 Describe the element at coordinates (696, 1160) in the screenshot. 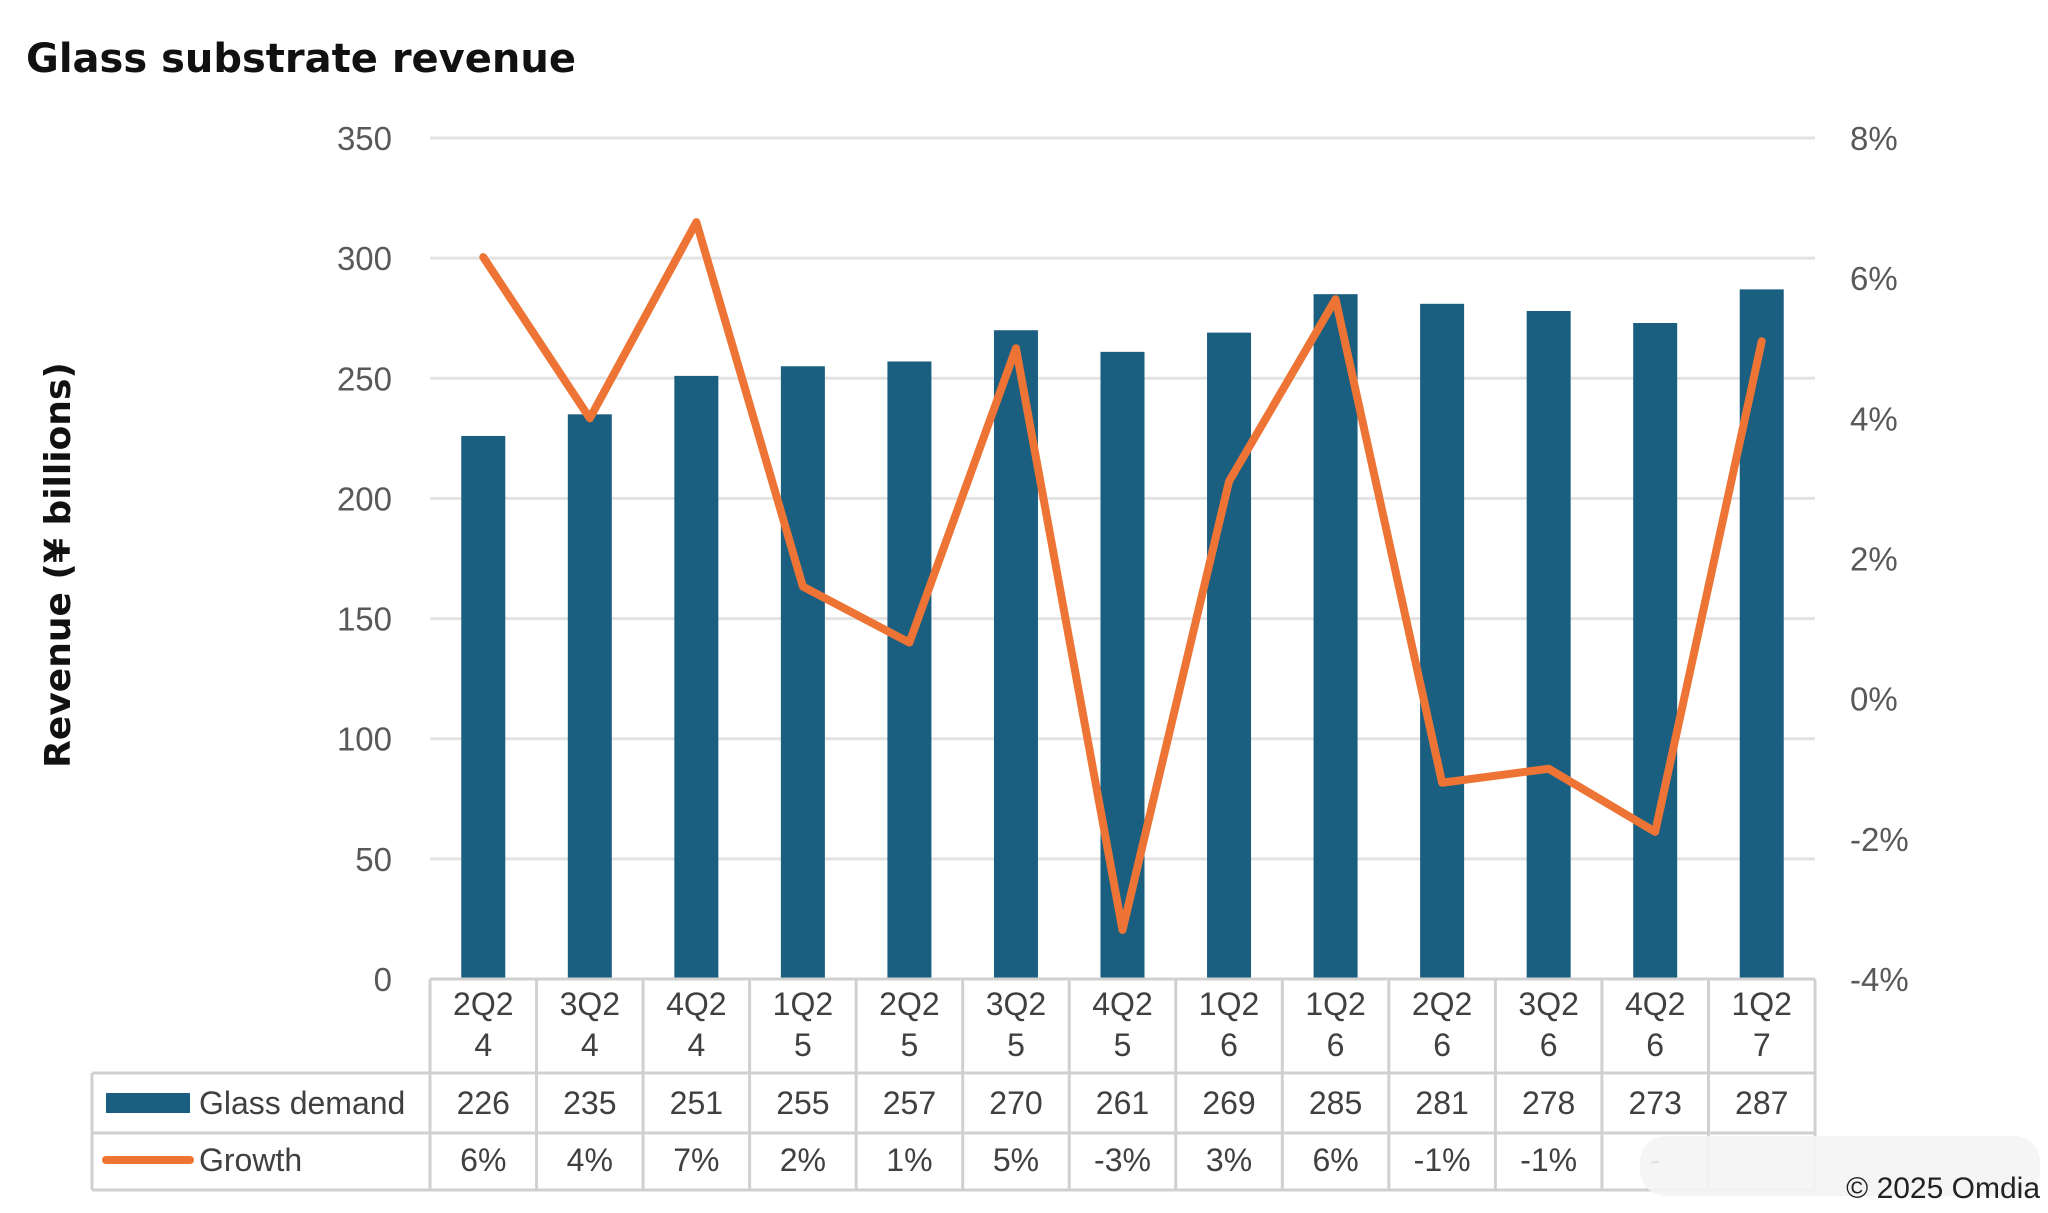

I see `growth-value-label: 7%` at that location.